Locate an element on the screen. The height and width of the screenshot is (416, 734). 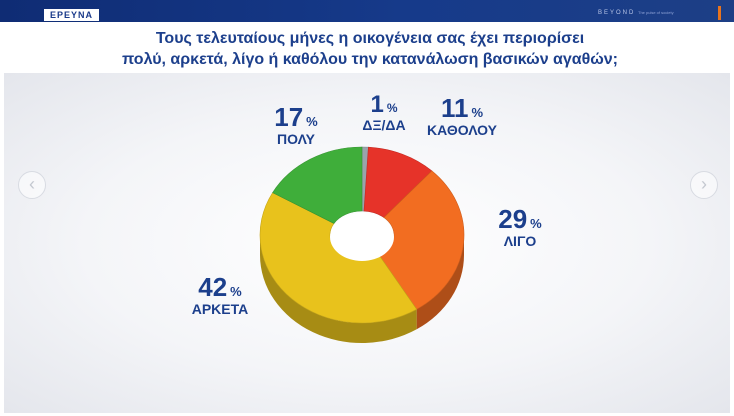
slice-label-καθολου: ΚΑΘΟΛΟΥ is located at coordinates (462, 130).